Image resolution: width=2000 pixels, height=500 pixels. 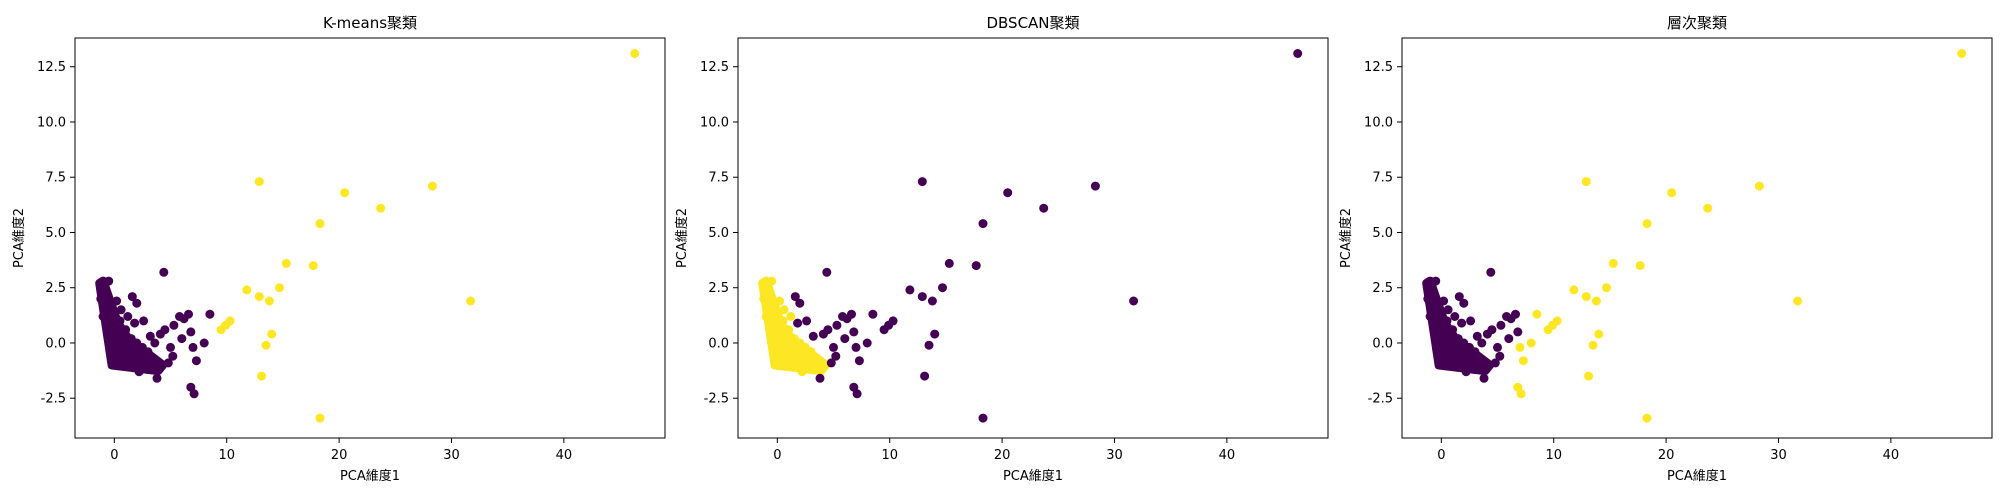 I want to click on y-tick-label: 10.0, so click(x=714, y=122).